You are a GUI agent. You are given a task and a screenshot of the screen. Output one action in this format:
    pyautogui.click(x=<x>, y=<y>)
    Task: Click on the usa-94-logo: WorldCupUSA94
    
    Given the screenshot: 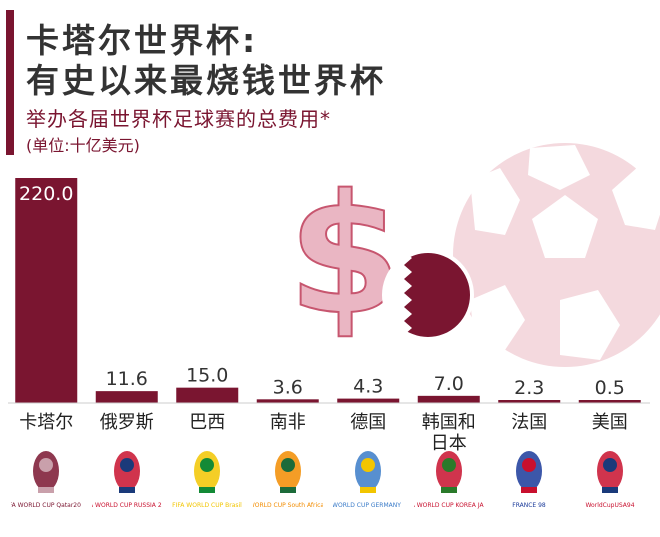 What is the action you would take?
    pyautogui.click(x=610, y=483)
    